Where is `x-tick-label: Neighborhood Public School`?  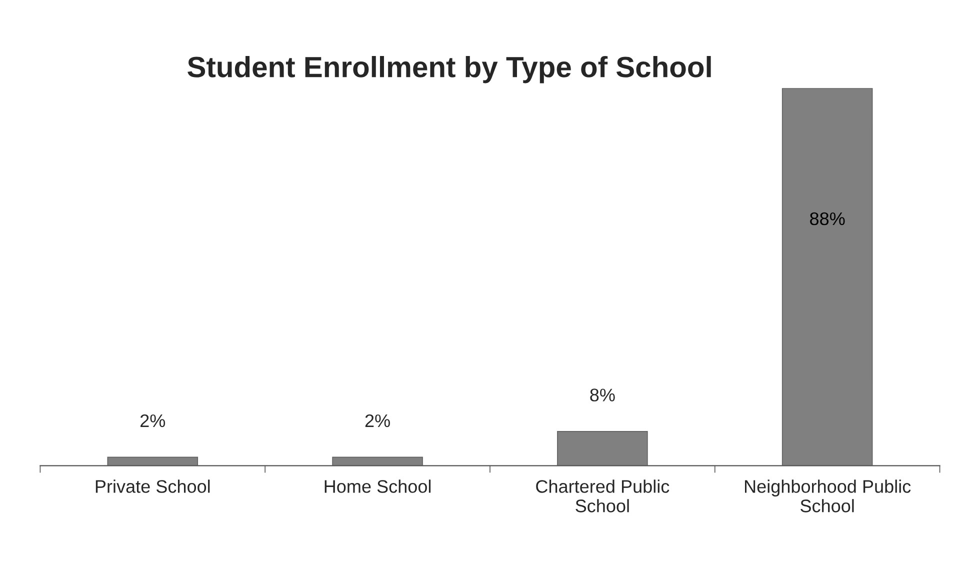
x-tick-label: Neighborhood Public School is located at coordinates (827, 496).